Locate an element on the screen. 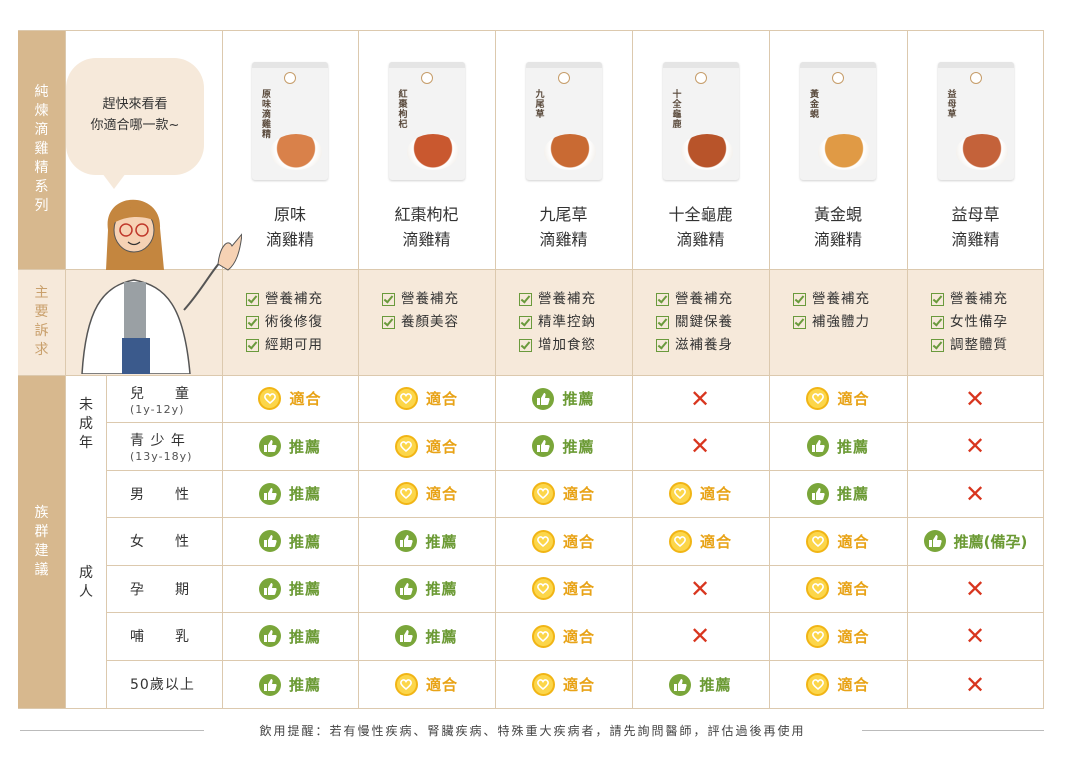 This screenshot has height=760, width=1065. product-box: 益母草 is located at coordinates (975, 121).